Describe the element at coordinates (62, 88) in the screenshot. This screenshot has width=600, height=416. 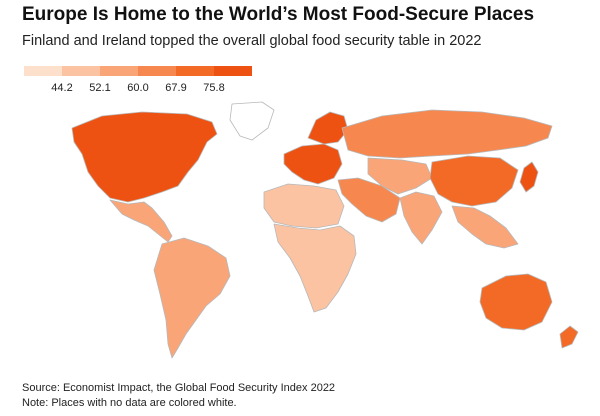
I see `legend-tick: 44.2` at that location.